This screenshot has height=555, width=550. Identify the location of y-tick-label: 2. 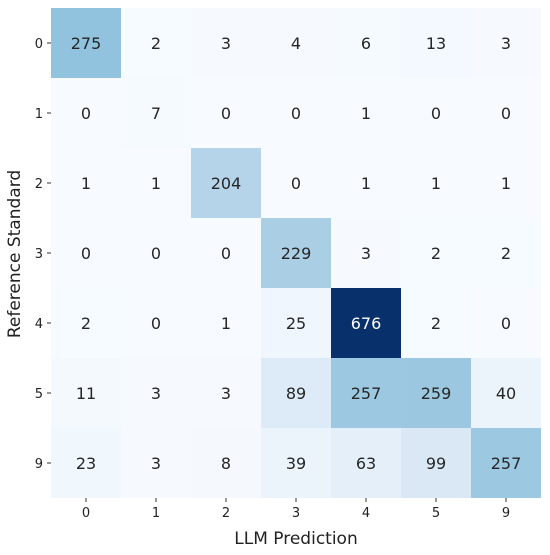
(39, 184).